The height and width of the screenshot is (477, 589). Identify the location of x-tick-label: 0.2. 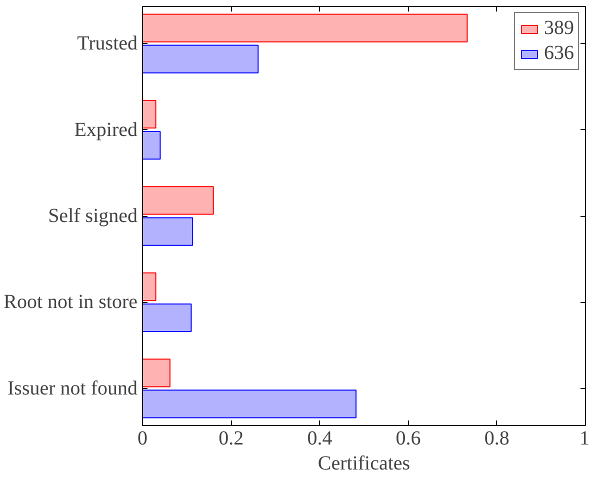
(231, 439).